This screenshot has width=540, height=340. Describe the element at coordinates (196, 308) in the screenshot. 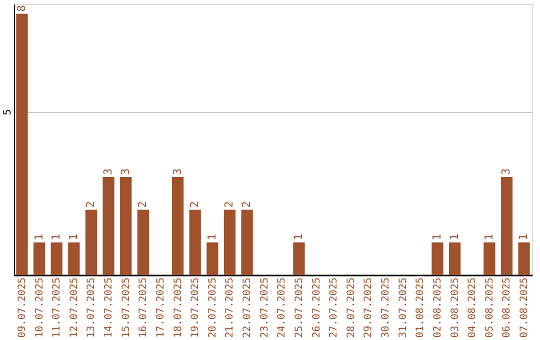

I see `x-tick-label: 19.07.2025` at that location.